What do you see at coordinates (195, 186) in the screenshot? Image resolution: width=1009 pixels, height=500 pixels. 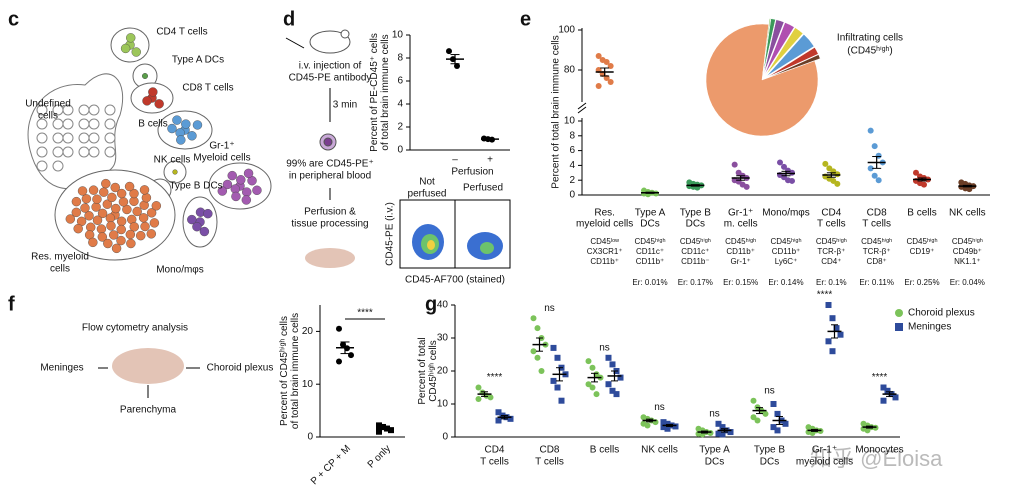 I see `cell-label: Type B DCs` at bounding box center [195, 186].